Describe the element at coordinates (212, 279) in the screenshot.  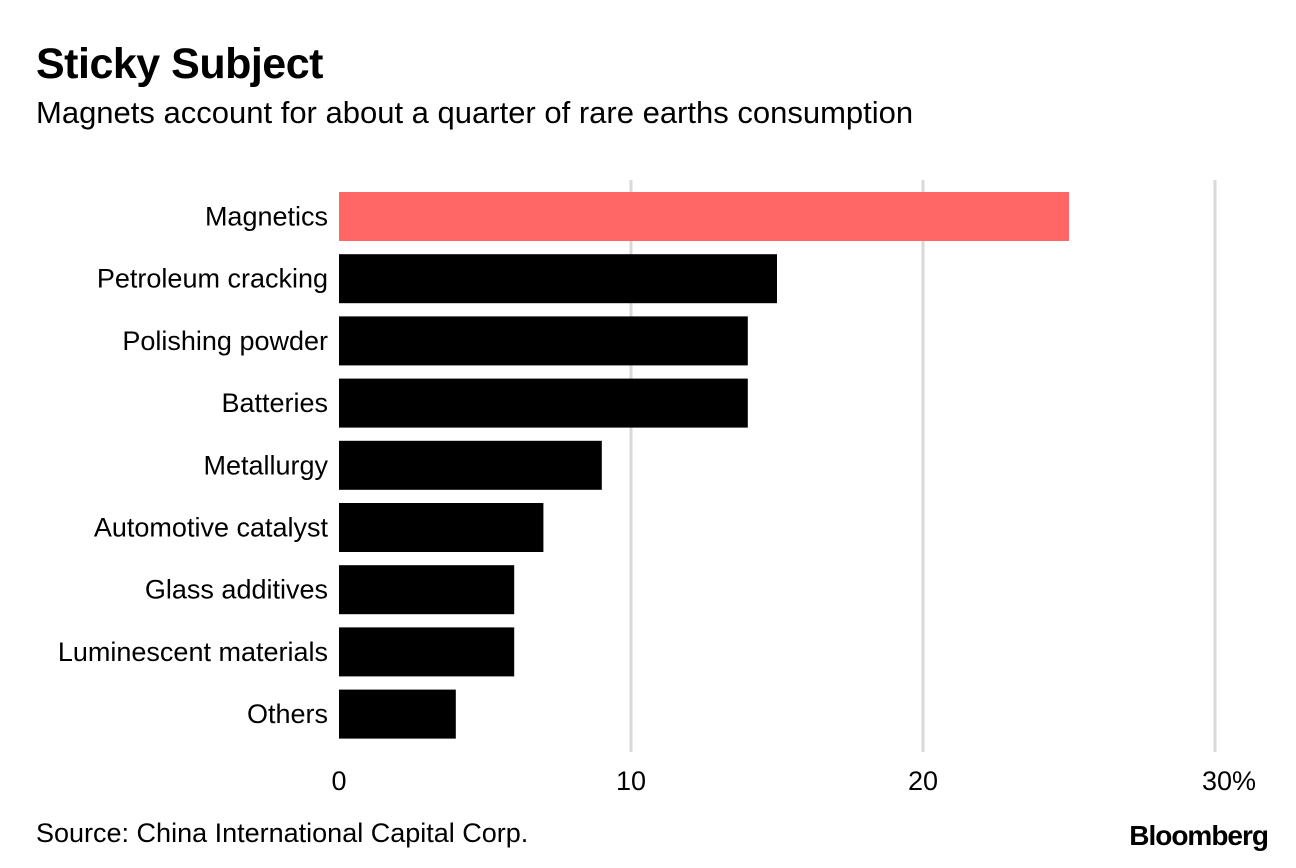
I see `category-label-petroleum-cracking: Petroleum cracking` at that location.